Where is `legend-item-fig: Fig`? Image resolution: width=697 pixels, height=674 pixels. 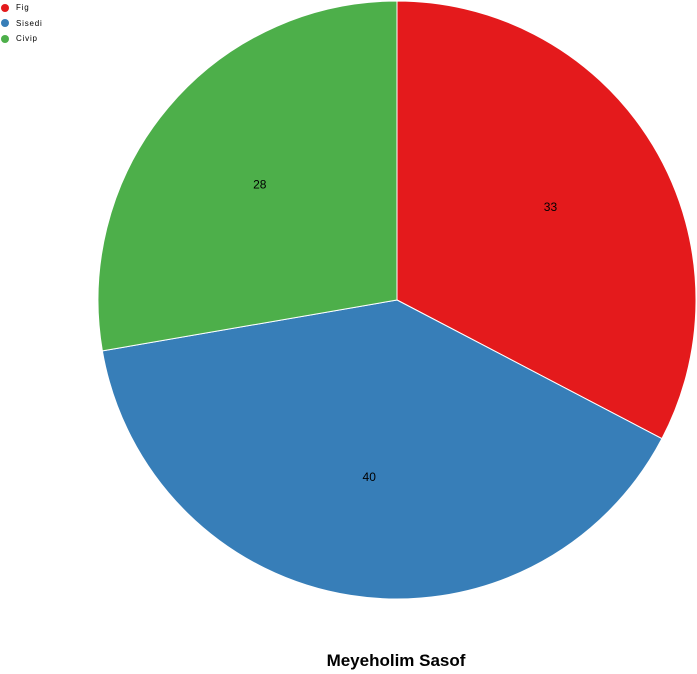
legend-item-fig: Fig is located at coordinates (22, 8).